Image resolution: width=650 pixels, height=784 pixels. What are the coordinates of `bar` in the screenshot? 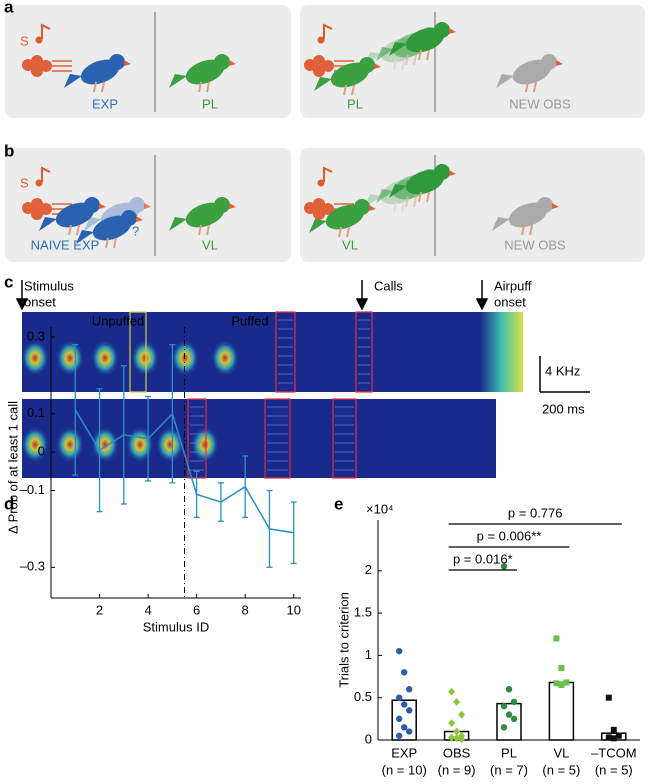 It's located at (404, 720).